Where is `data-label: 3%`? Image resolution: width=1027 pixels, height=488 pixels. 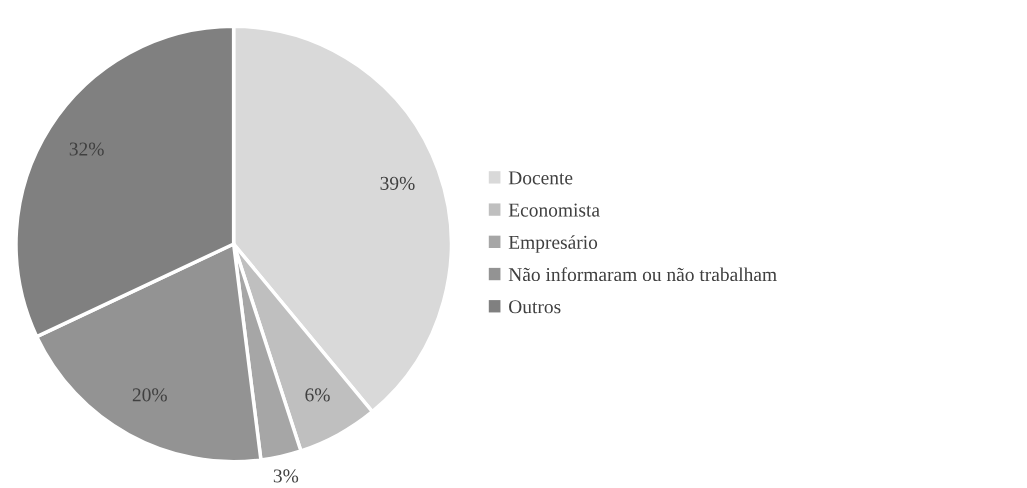
data-label: 3% is located at coordinates (286, 476).